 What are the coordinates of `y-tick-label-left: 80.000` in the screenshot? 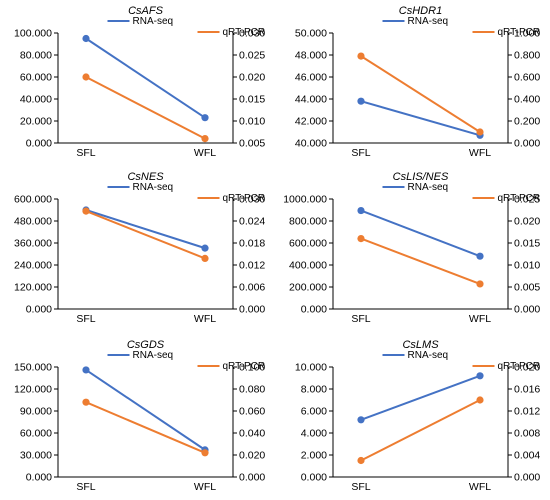 It's located at (36, 56).